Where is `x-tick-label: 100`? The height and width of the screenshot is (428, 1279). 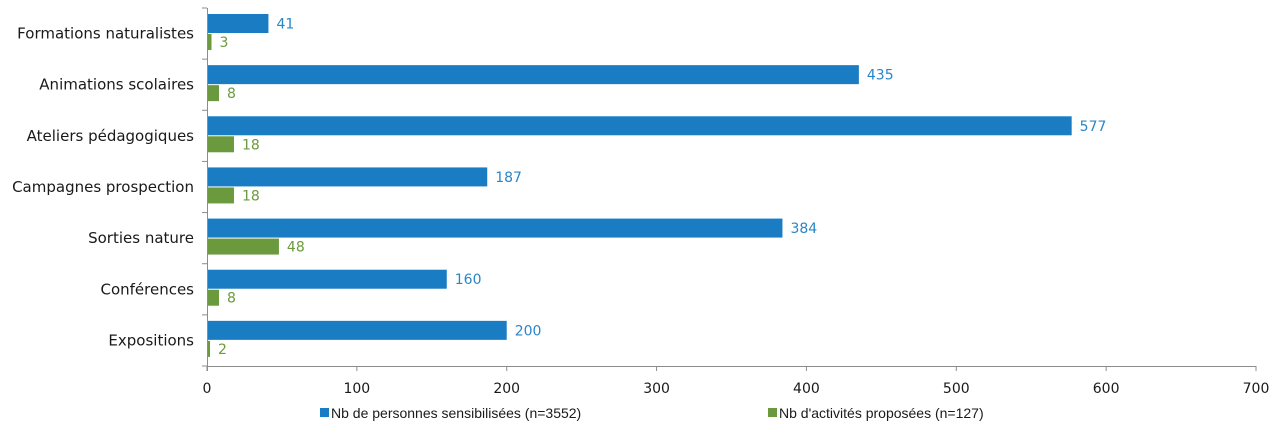 x-tick-label: 100 is located at coordinates (356, 389).